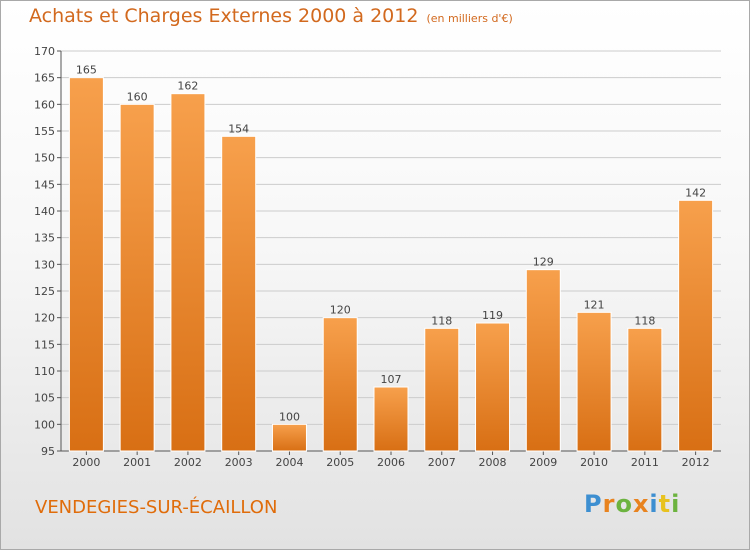 The height and width of the screenshot is (550, 750). Describe the element at coordinates (624, 504) in the screenshot. I see `brand-letter: o` at that location.